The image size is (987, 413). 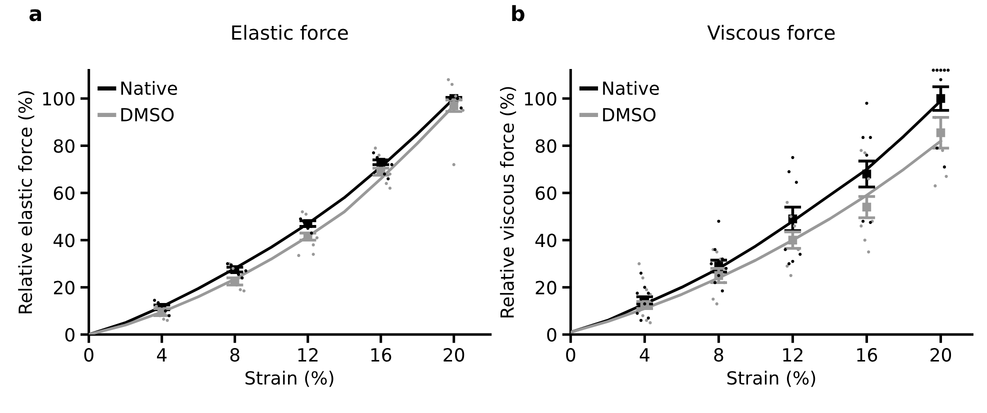 What do you see at coordinates (290, 32) in the screenshot?
I see `chart-title: Elastic force` at bounding box center [290, 32].